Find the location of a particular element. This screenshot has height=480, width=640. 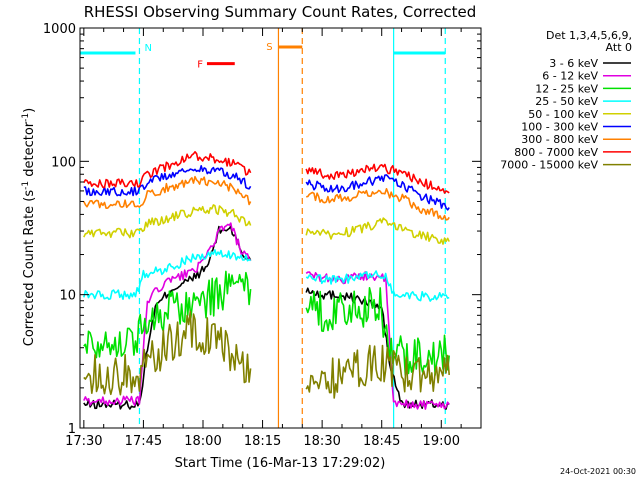

y-axis-label-sup1: -1 is located at coordinates (26, 185).